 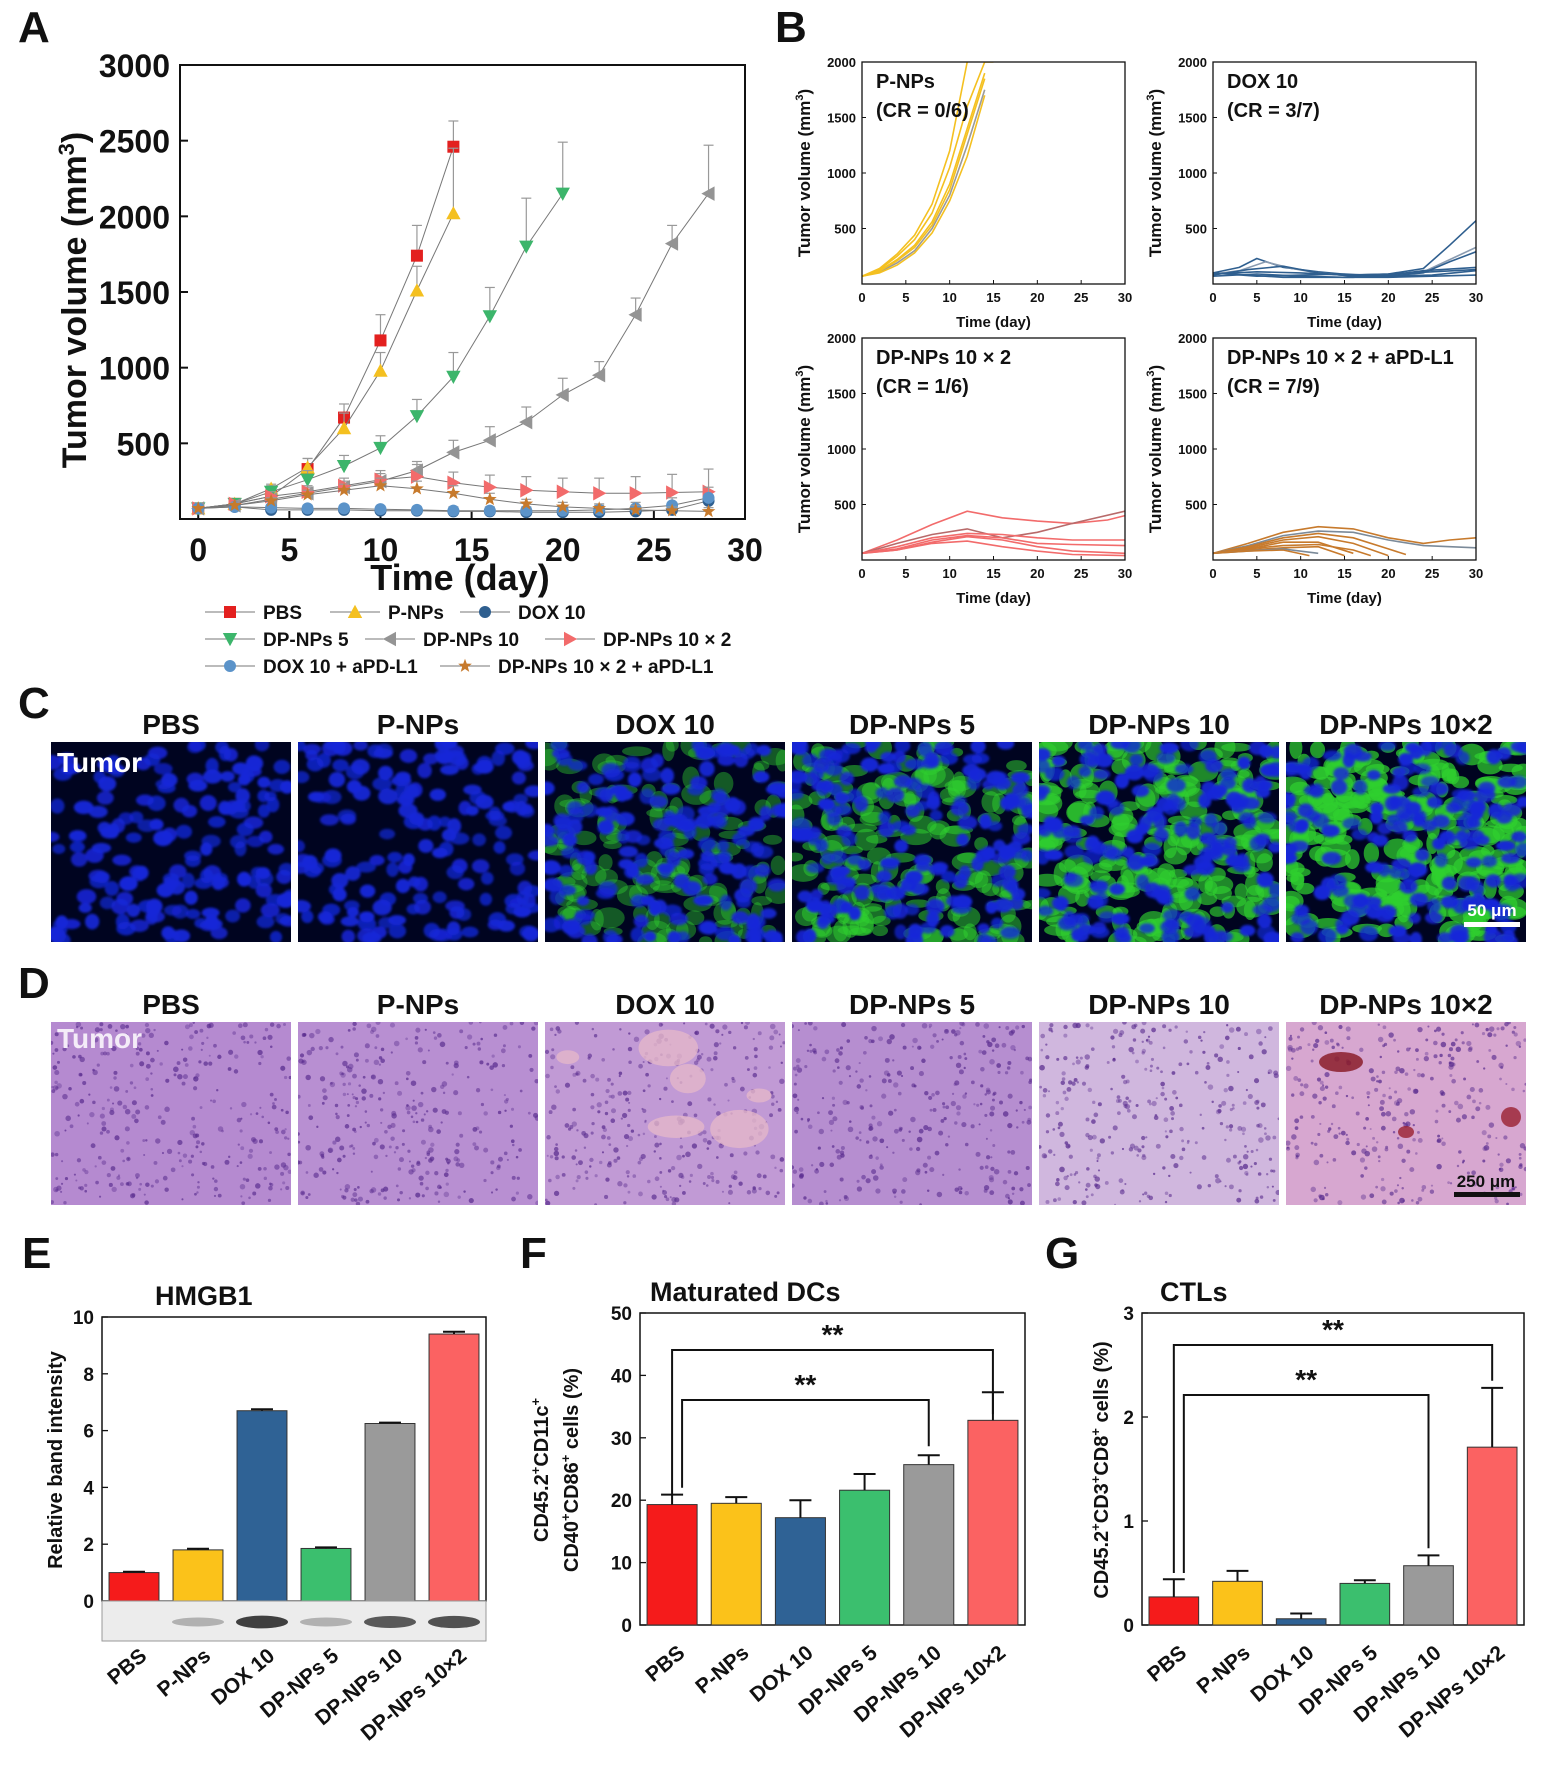 What do you see at coordinates (845, 505) in the screenshot?
I see `panel-b-y-tick-label: 500` at bounding box center [845, 505].